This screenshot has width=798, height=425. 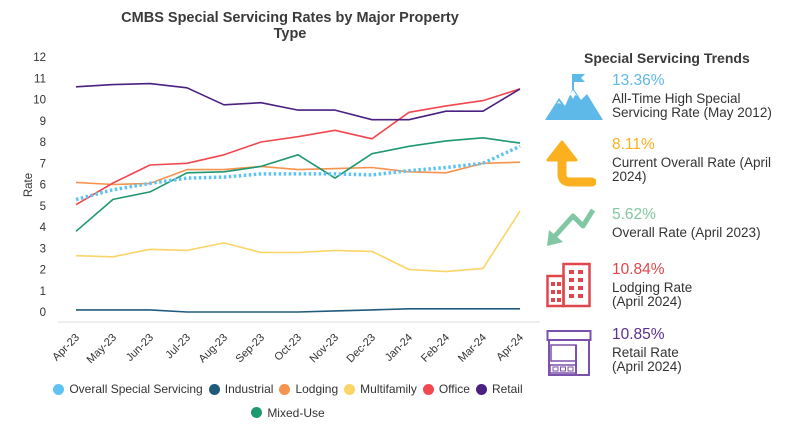 What do you see at coordinates (638, 269) in the screenshot?
I see `stat-value: 10.84%` at bounding box center [638, 269].